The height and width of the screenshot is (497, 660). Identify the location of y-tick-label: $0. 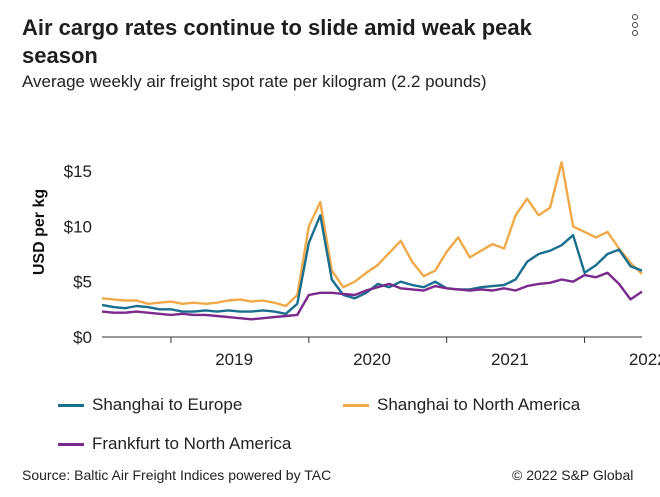
(82, 337).